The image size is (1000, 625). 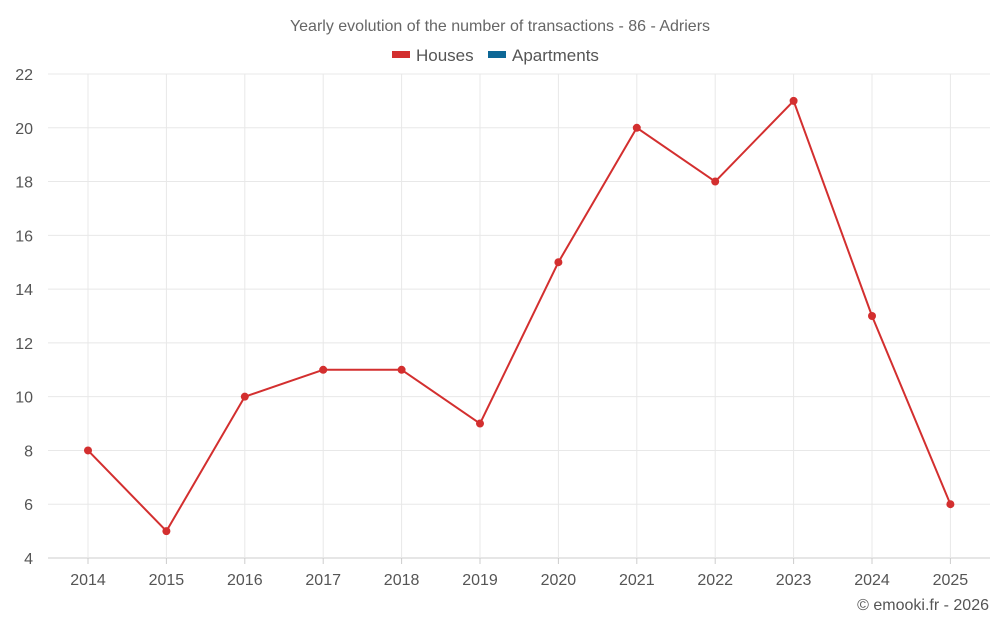 What do you see at coordinates (28, 559) in the screenshot?
I see `y-tick-label: 4` at bounding box center [28, 559].